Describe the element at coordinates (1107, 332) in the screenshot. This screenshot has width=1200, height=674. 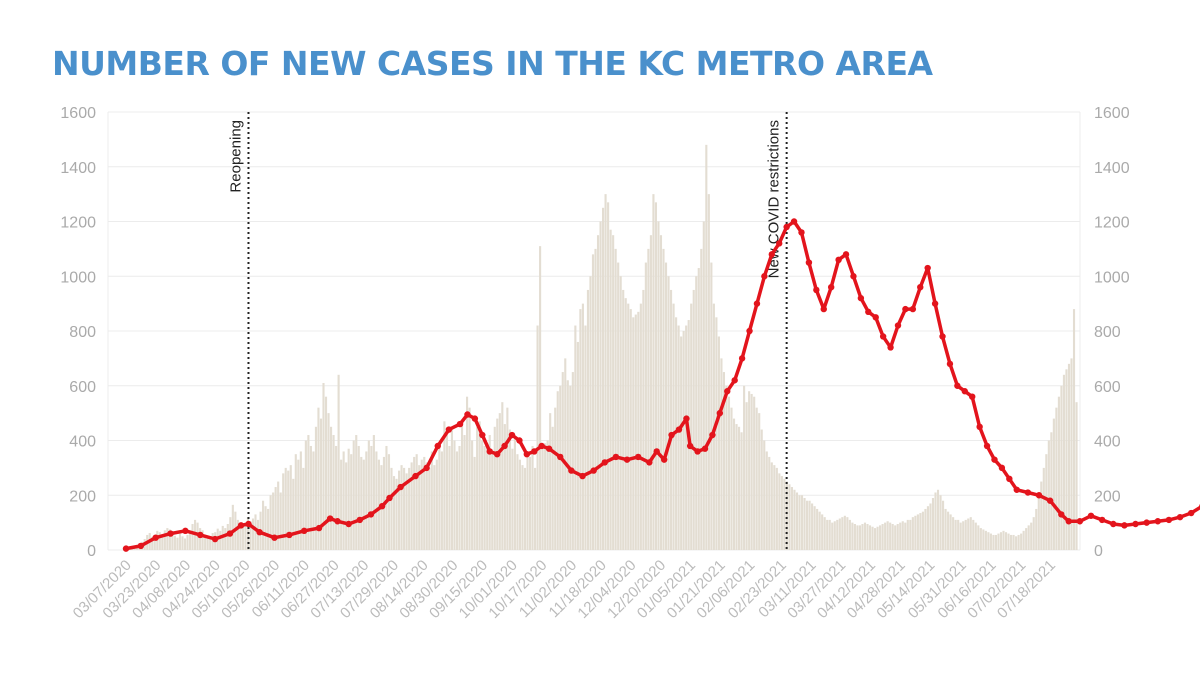
I see `y-tick-label-right: 800` at that location.